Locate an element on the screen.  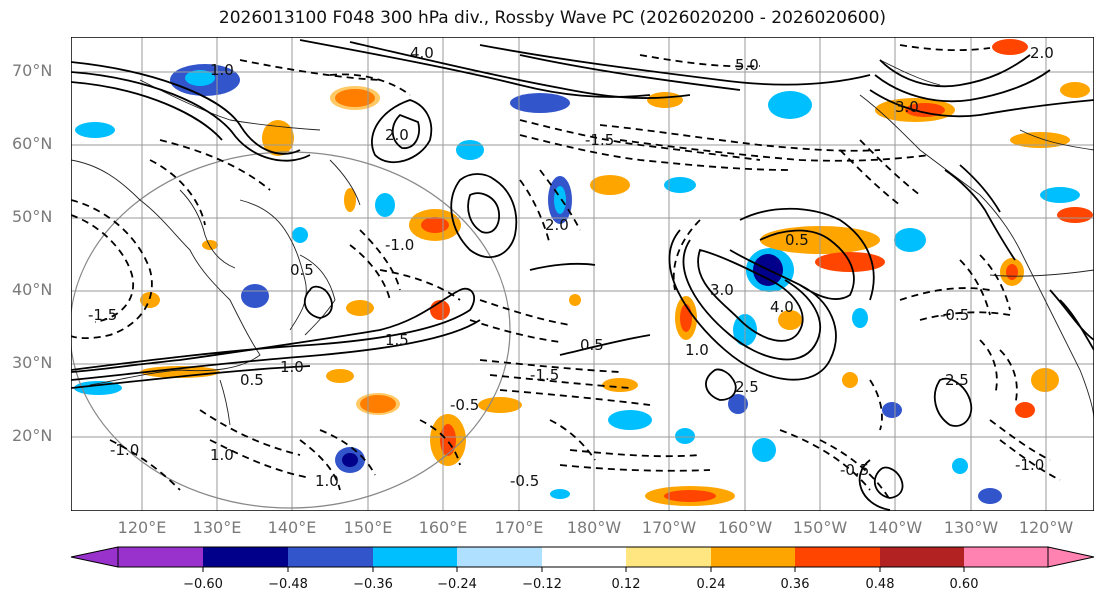
lon-label: 160°E is located at coordinates (443, 527).